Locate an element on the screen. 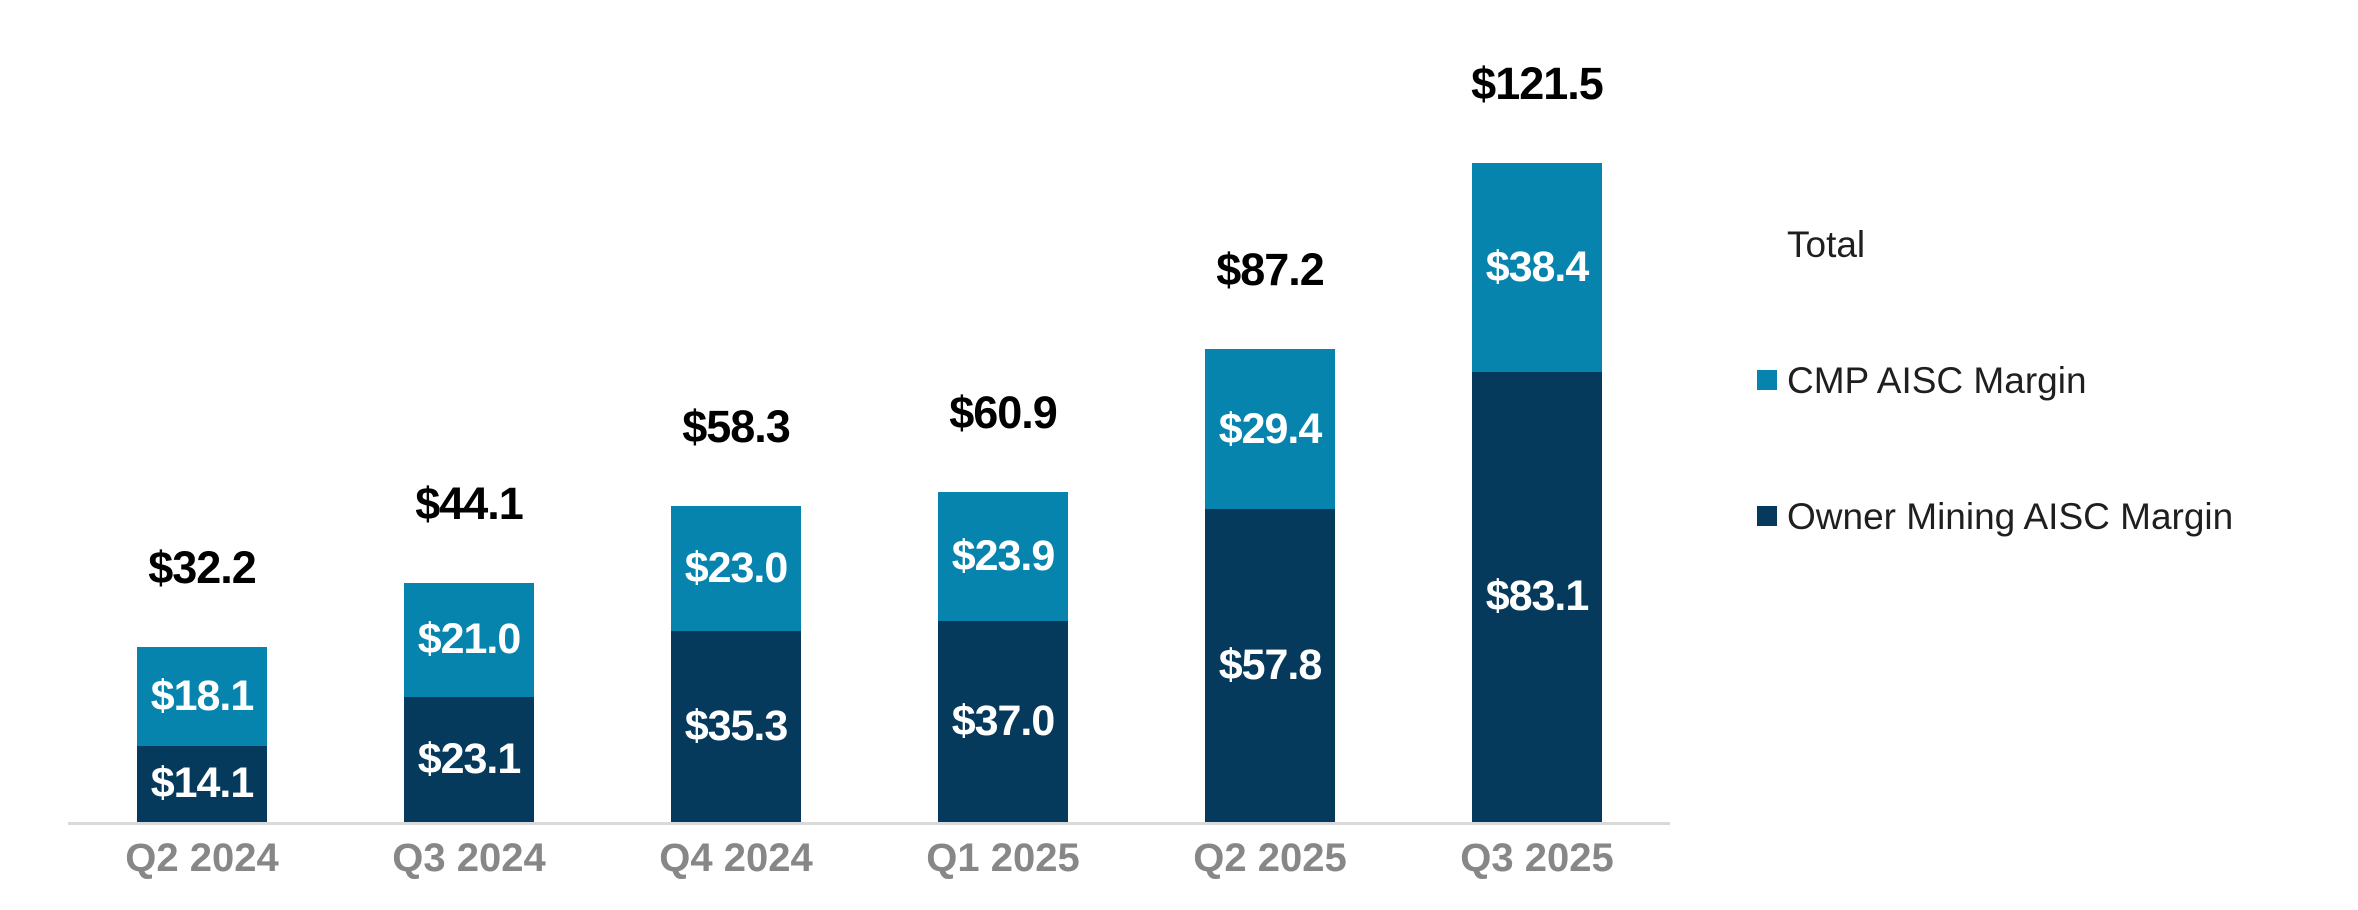 This screenshot has width=2358, height=910. bar-stack: $18.1 $14.1 is located at coordinates (202, 734).